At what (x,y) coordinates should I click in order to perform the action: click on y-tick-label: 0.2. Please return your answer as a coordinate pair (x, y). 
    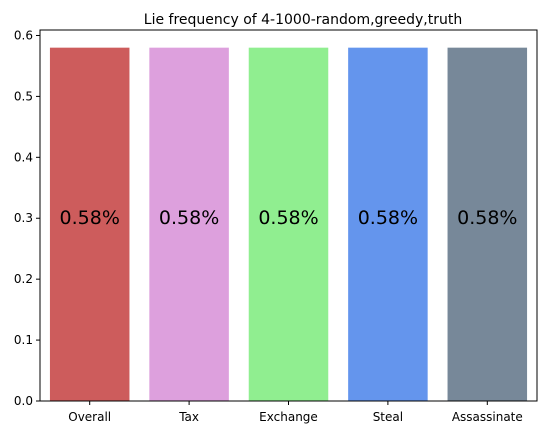
    Looking at the image, I should click on (23, 279).